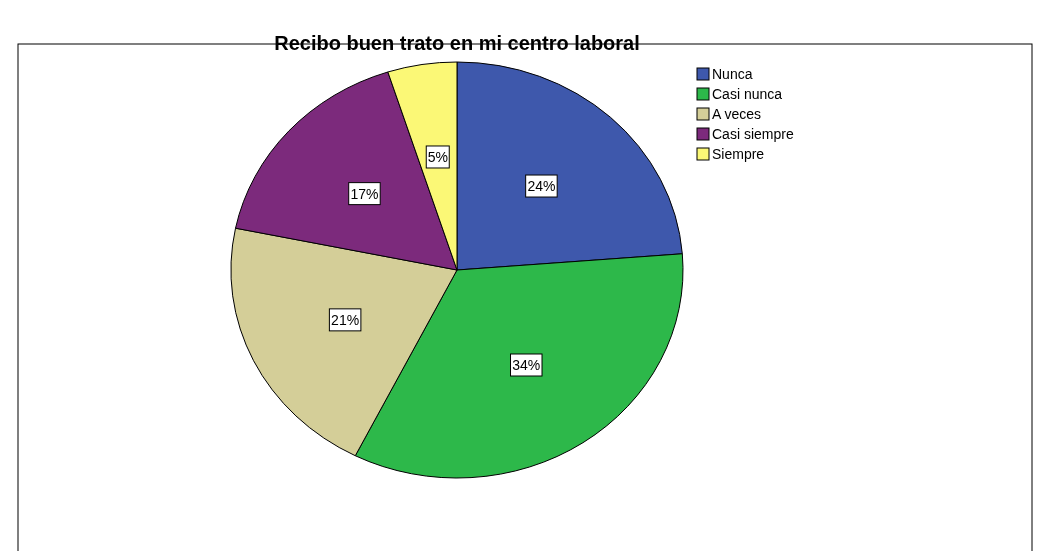  What do you see at coordinates (457, 43) in the screenshot?
I see `chart-title: Recibo buen trato en mi centro laboral` at bounding box center [457, 43].